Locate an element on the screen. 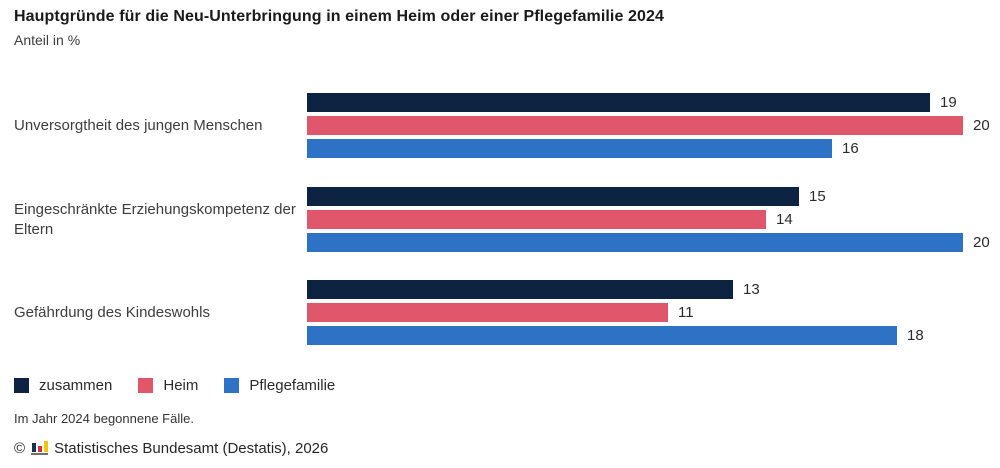 This screenshot has height=468, width=1000. legend-item-zusammen: zusammen is located at coordinates (63, 385).